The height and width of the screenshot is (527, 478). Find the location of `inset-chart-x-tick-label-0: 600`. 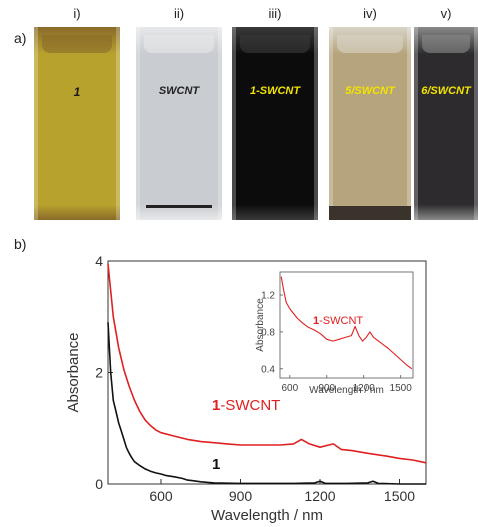

inset-chart-x-tick-label-0: 600 is located at coordinates (290, 388).